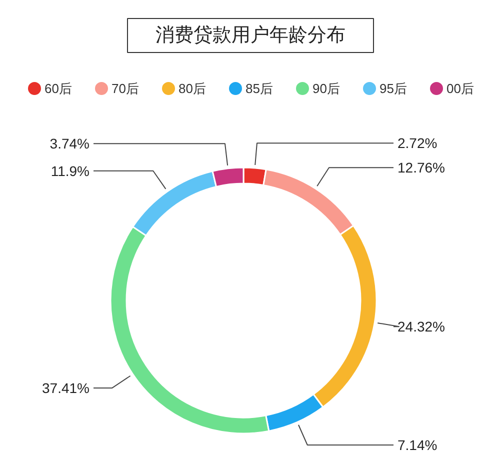 This screenshot has height=459, width=500. I want to click on legend-label: 95后, so click(393, 88).